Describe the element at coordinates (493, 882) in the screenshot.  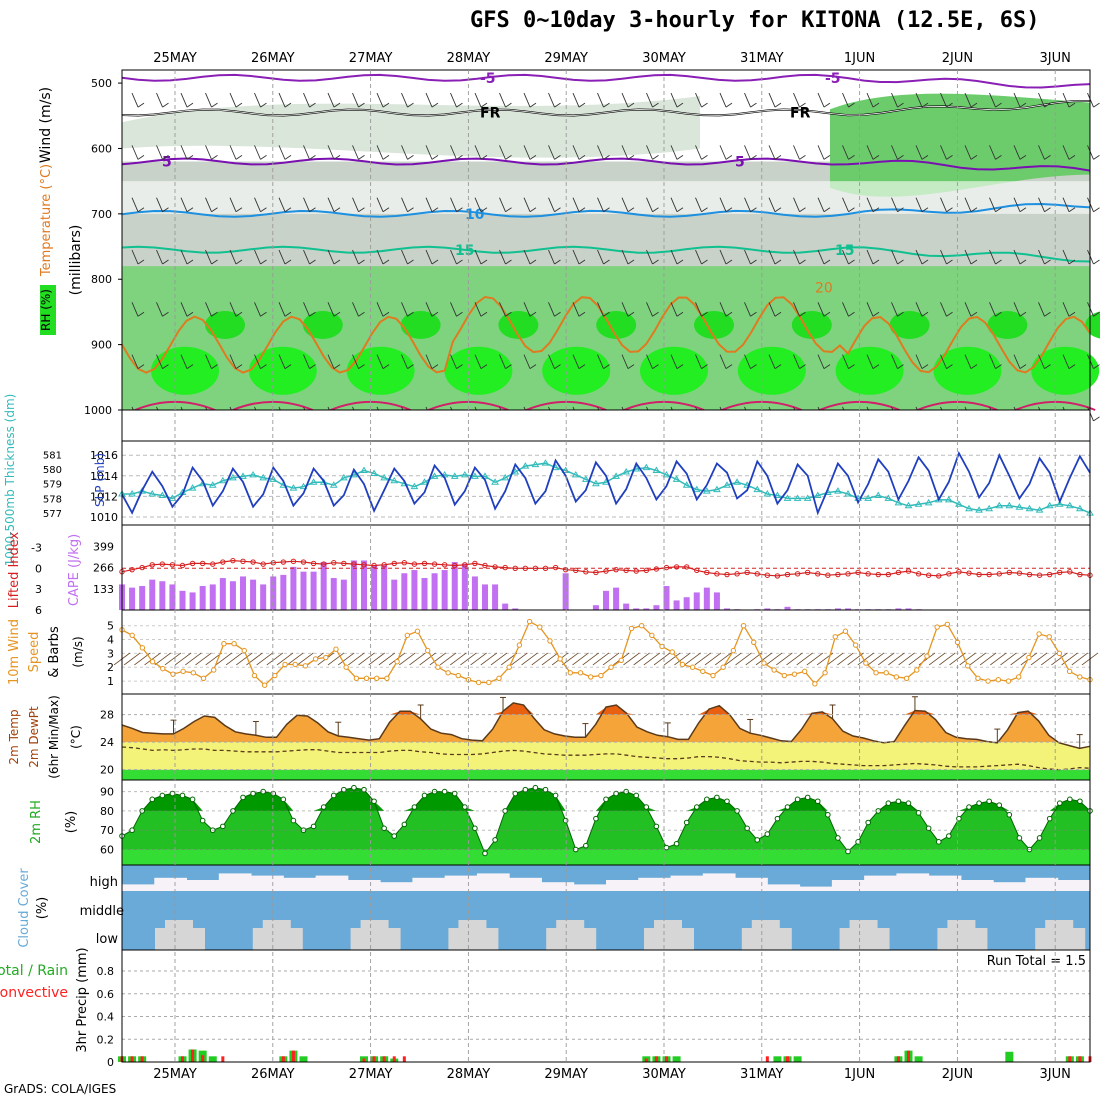
I see `cloud-high-bar` at that location.